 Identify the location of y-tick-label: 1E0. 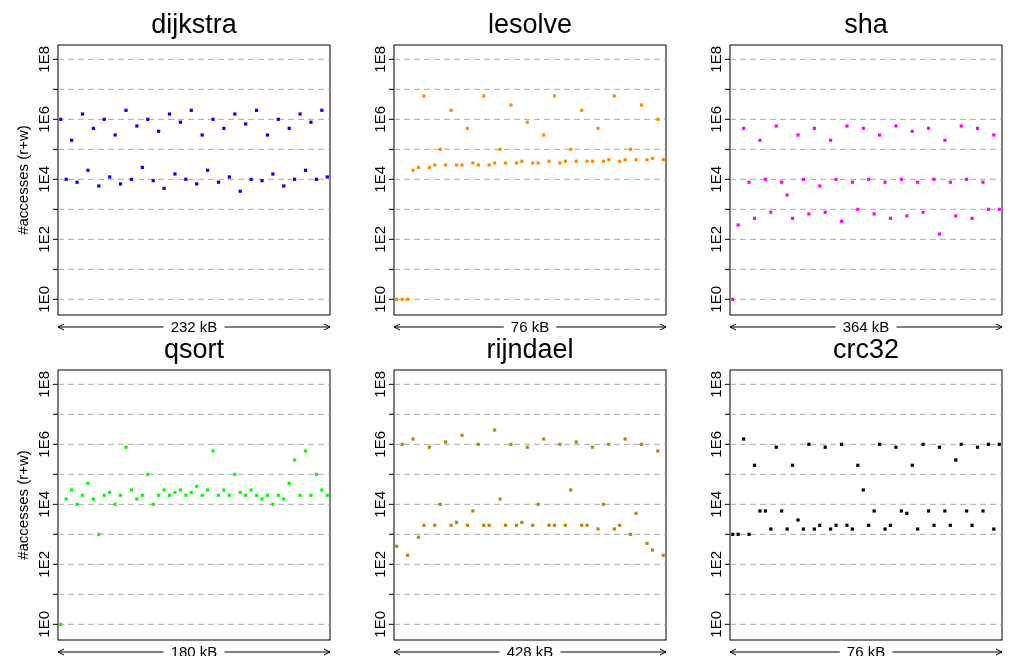
(379, 299).